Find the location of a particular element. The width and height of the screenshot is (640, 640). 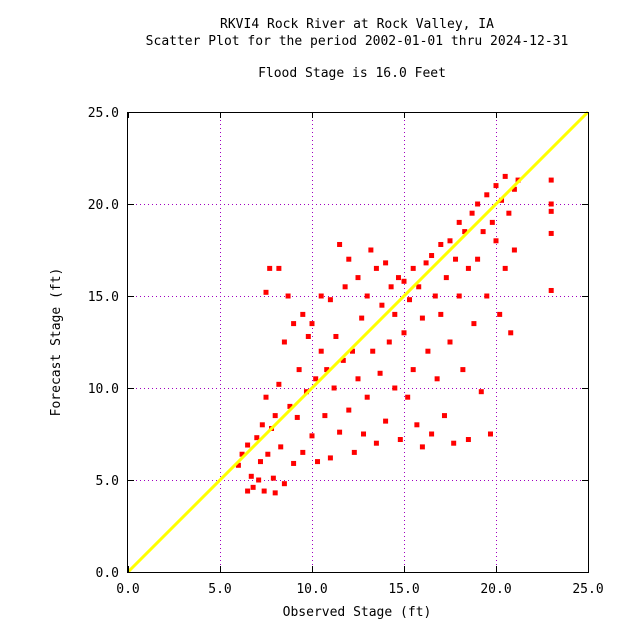

y-tick-label: 0.0 is located at coordinates (107, 573).